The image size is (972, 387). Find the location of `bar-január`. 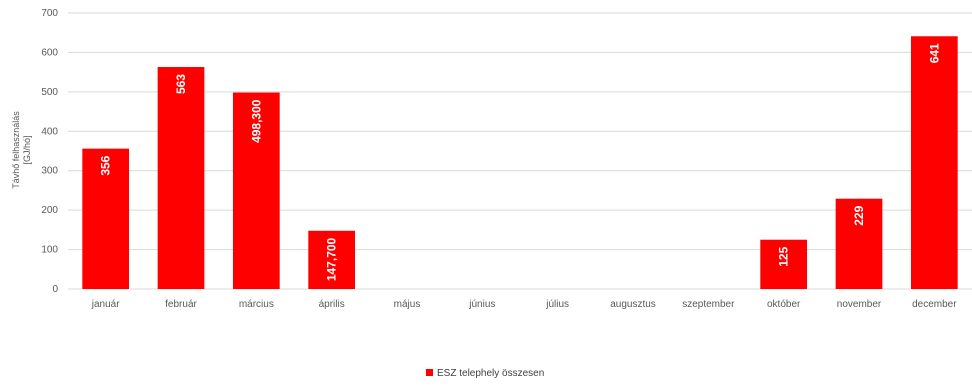

bar-január is located at coordinates (106, 218).